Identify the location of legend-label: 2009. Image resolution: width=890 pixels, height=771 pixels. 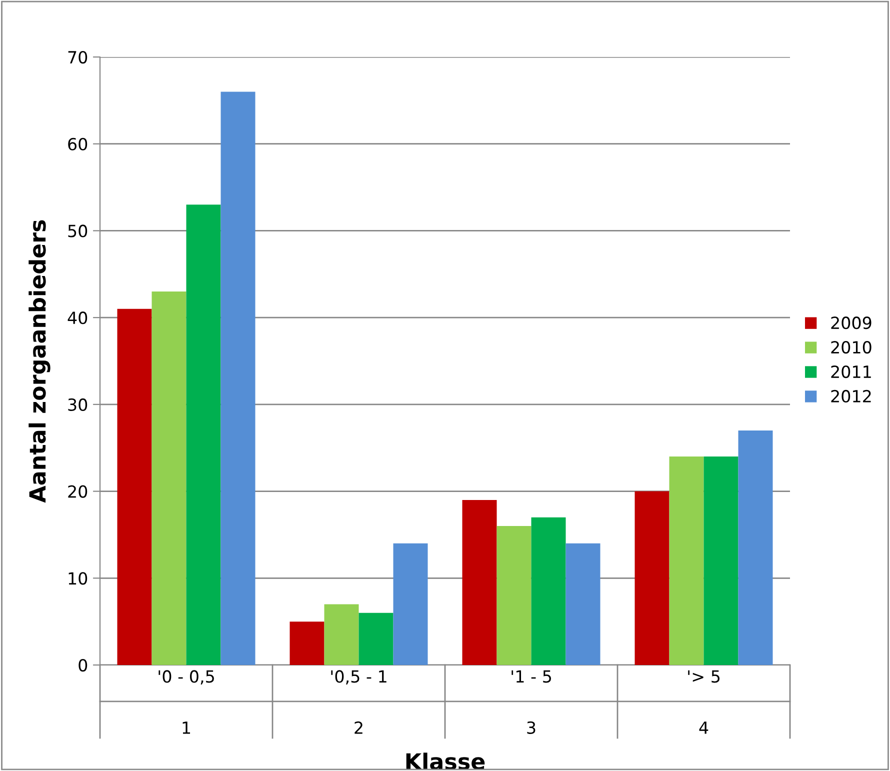
(851, 323).